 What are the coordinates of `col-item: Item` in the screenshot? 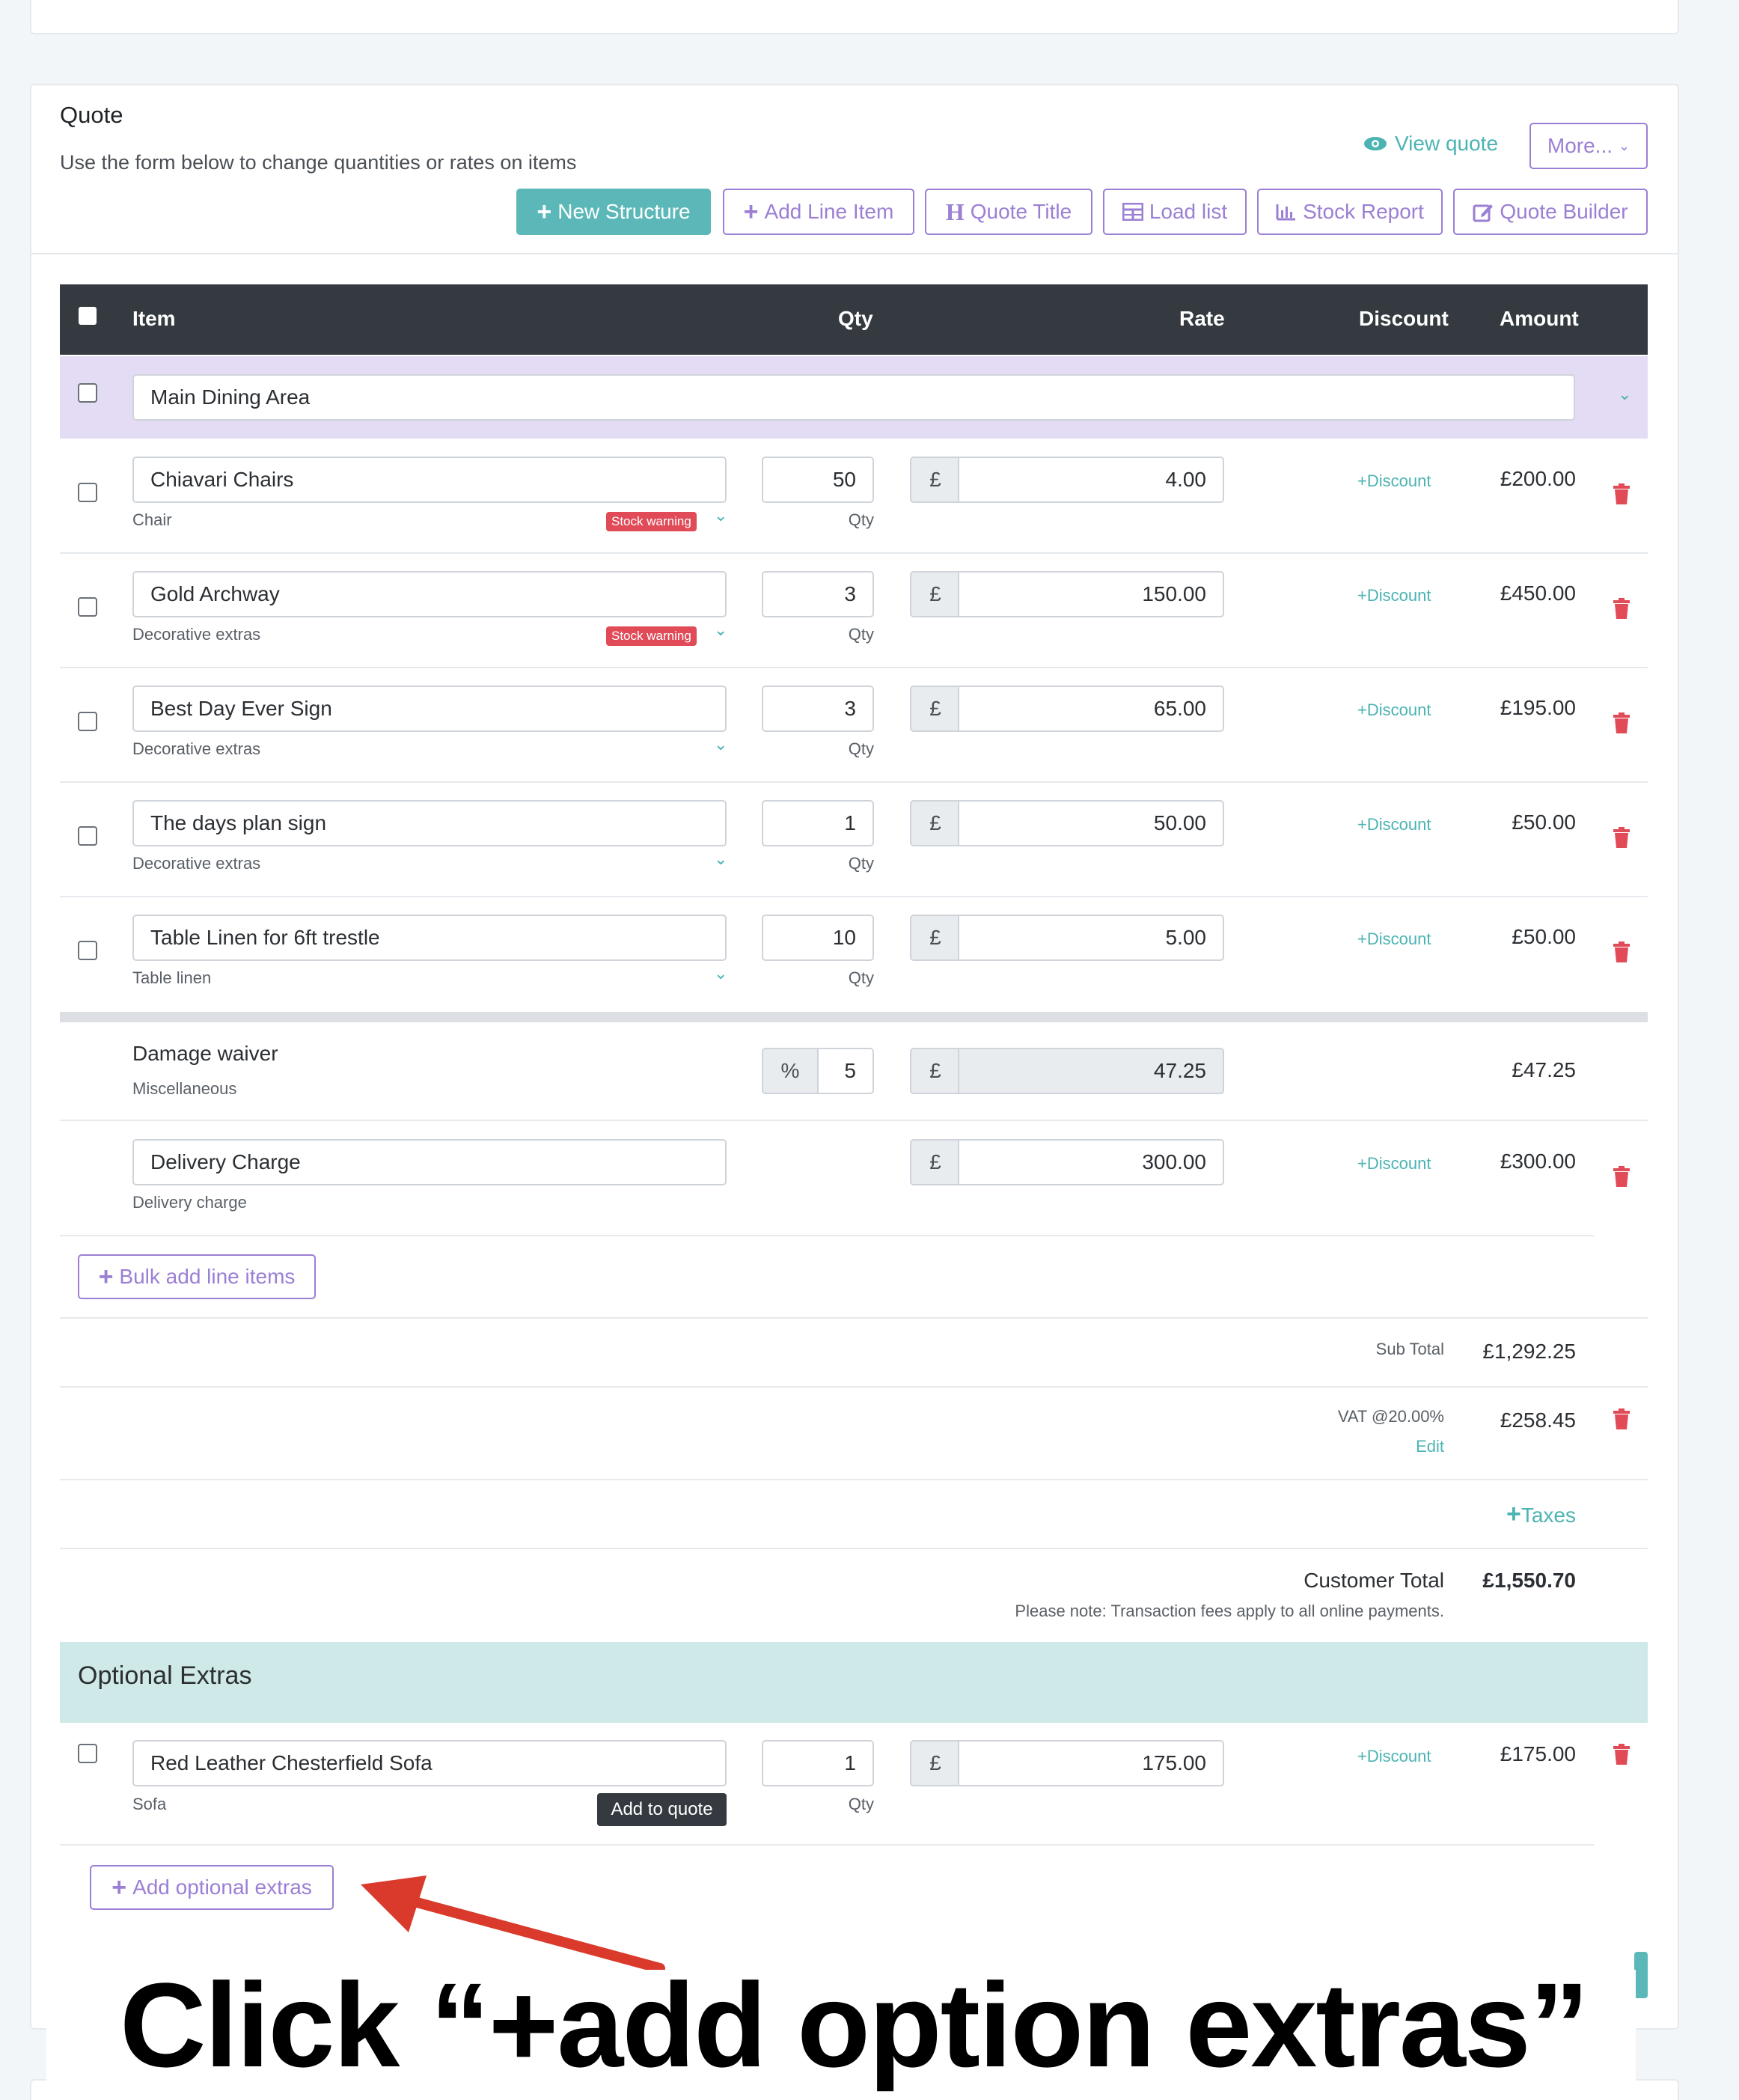 It's located at (154, 318).